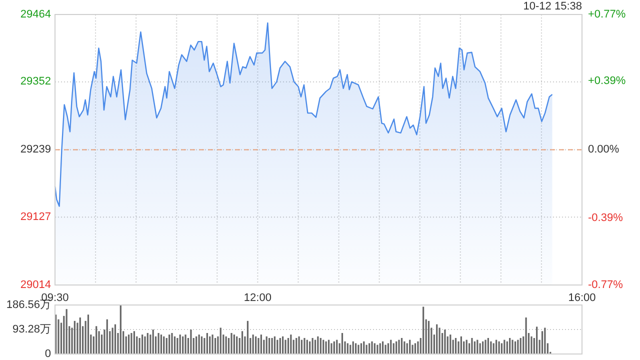 This screenshot has width=640, height=360. What do you see at coordinates (606, 218) in the screenshot?
I see `y2-tick-label: -0.39%` at bounding box center [606, 218].